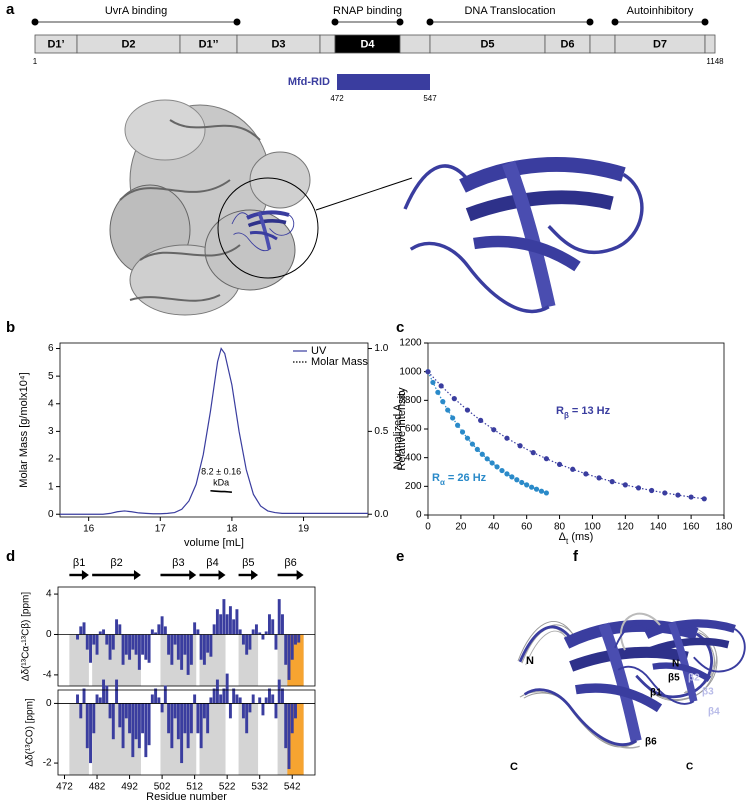  I want to click on structure-label: β1, so click(656, 693).